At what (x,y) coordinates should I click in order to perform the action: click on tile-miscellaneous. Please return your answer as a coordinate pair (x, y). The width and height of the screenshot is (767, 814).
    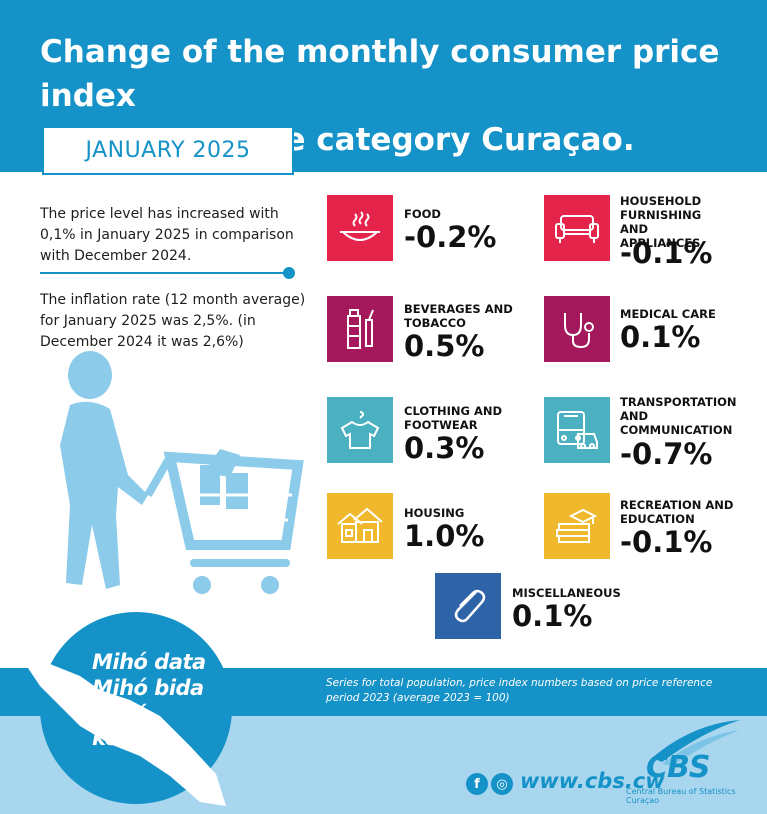
    Looking at the image, I should click on (468, 606).